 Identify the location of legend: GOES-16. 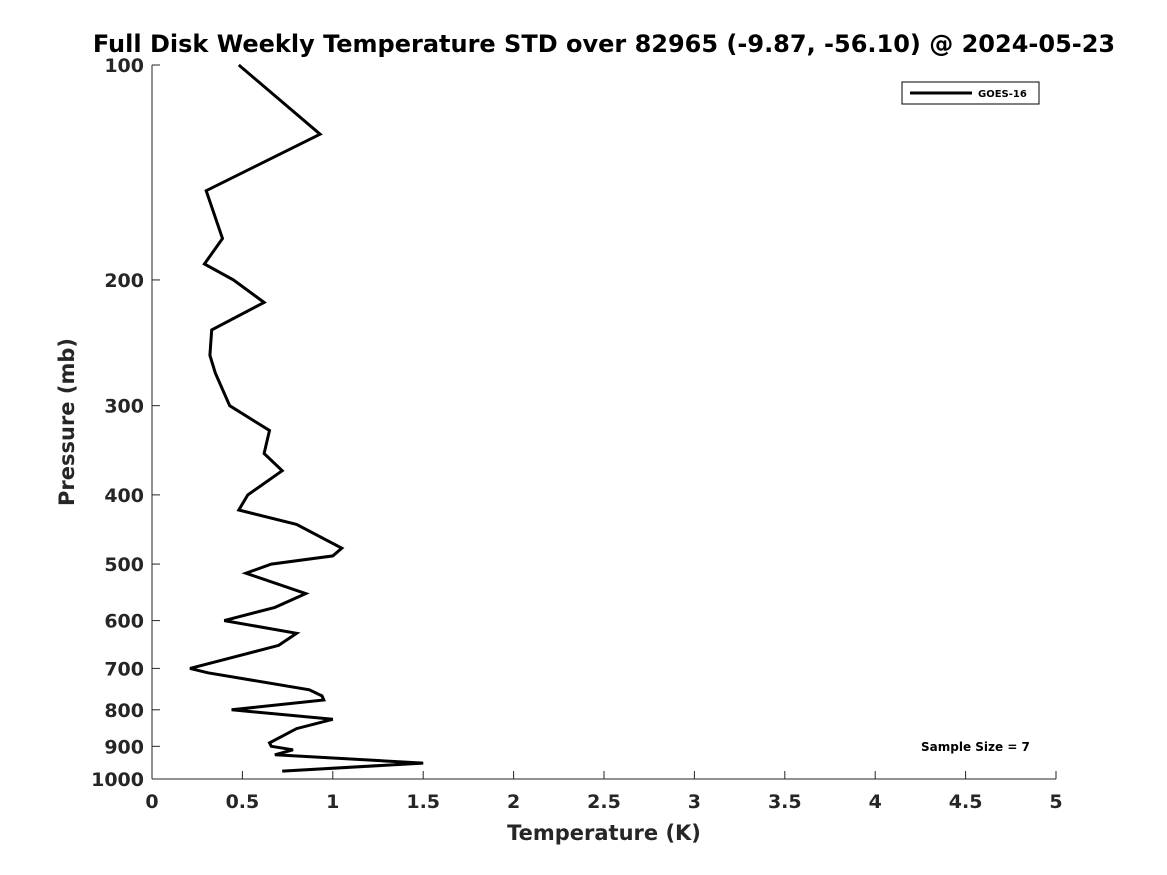
(970, 93).